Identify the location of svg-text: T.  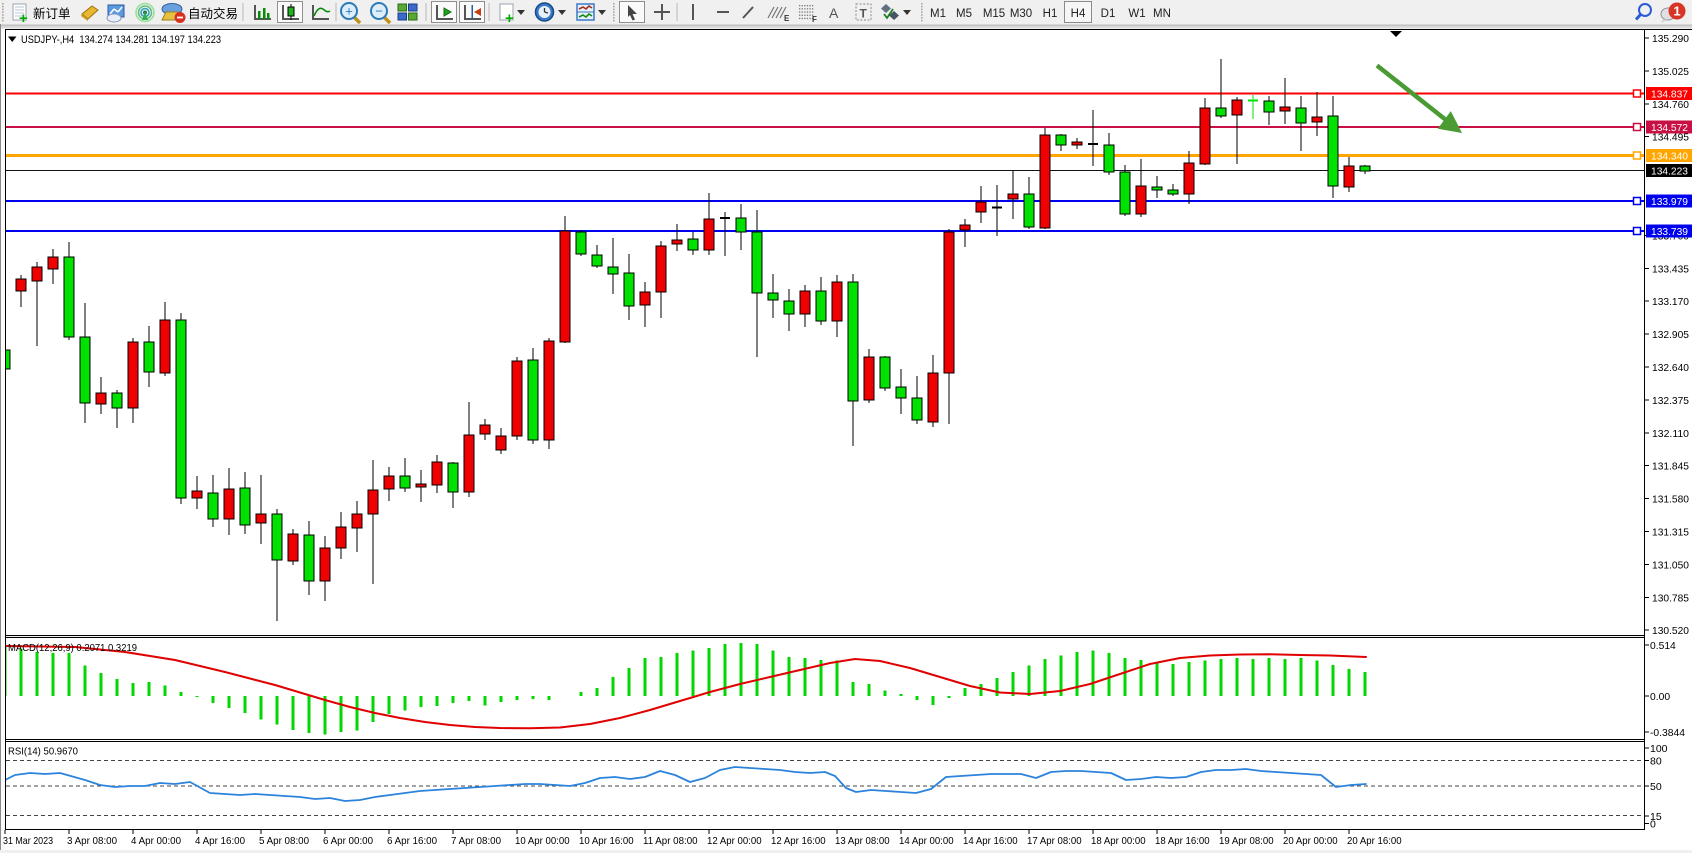
(864, 14).